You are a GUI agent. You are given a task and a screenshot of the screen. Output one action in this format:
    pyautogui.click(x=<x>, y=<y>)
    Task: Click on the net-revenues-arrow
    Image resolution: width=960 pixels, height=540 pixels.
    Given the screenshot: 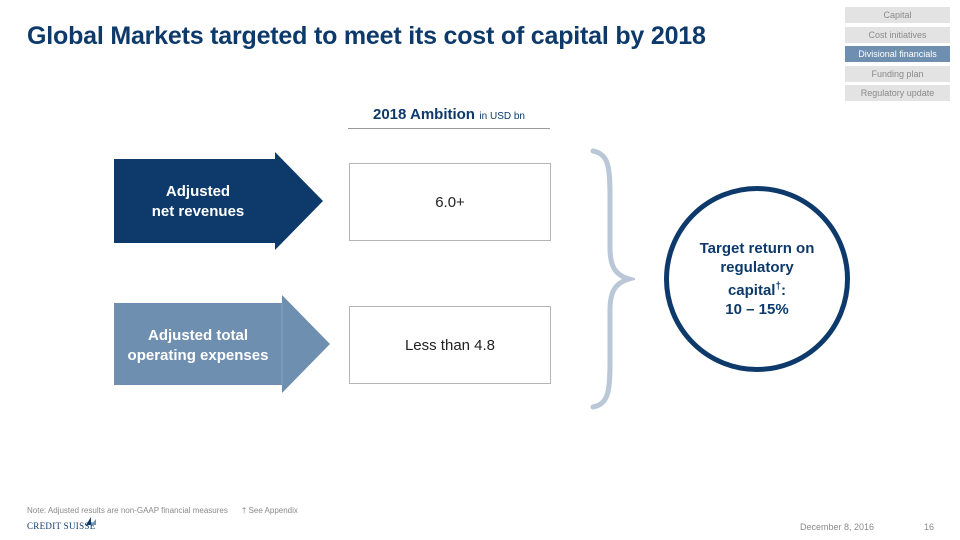 What is the action you would take?
    pyautogui.click(x=218, y=201)
    